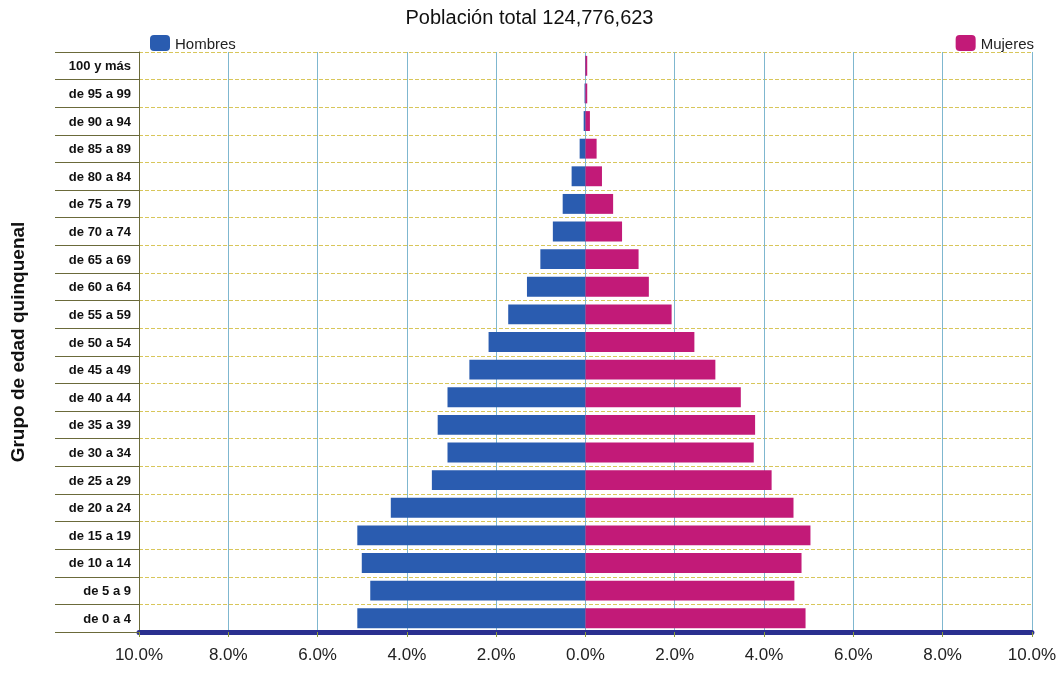 Image resolution: width=1059 pixels, height=680 pixels. Describe the element at coordinates (1007, 43) in the screenshot. I see `legend-label: Mujeres` at that location.